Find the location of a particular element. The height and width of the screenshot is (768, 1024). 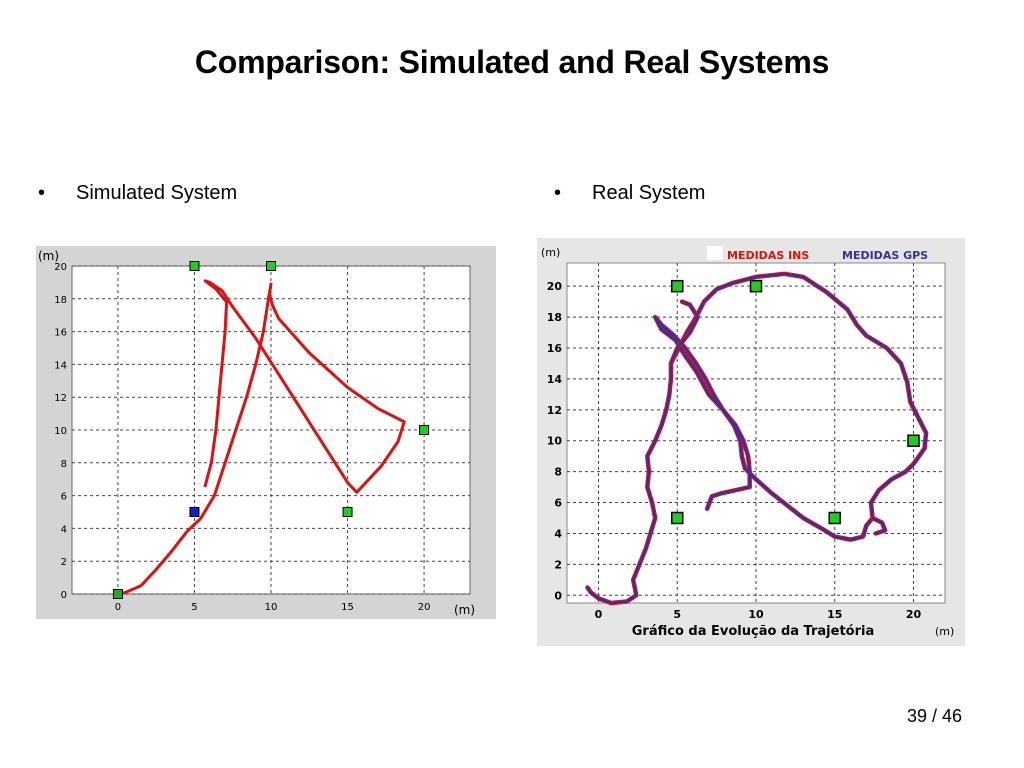

bullet-real-label: Real System is located at coordinates (649, 193).